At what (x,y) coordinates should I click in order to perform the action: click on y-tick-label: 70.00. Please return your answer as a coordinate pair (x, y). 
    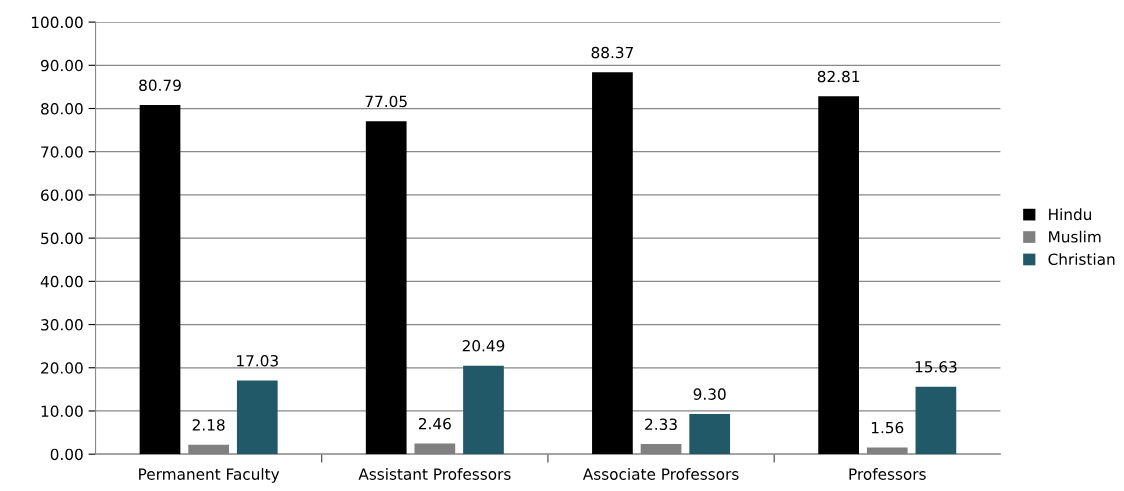
    Looking at the image, I should click on (62, 152).